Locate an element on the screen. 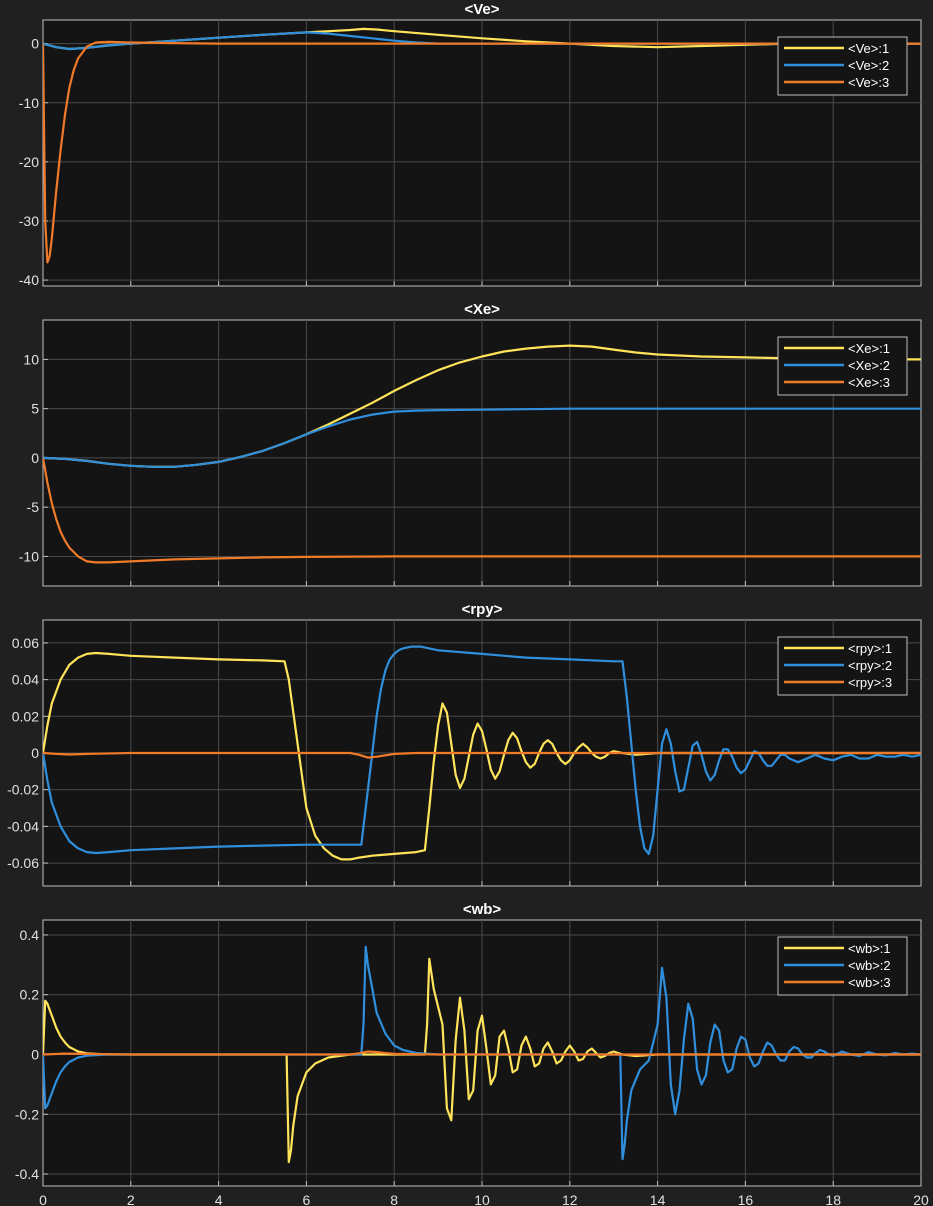 This screenshot has width=933, height=1206. y-tick-label: -30 is located at coordinates (29, 221).